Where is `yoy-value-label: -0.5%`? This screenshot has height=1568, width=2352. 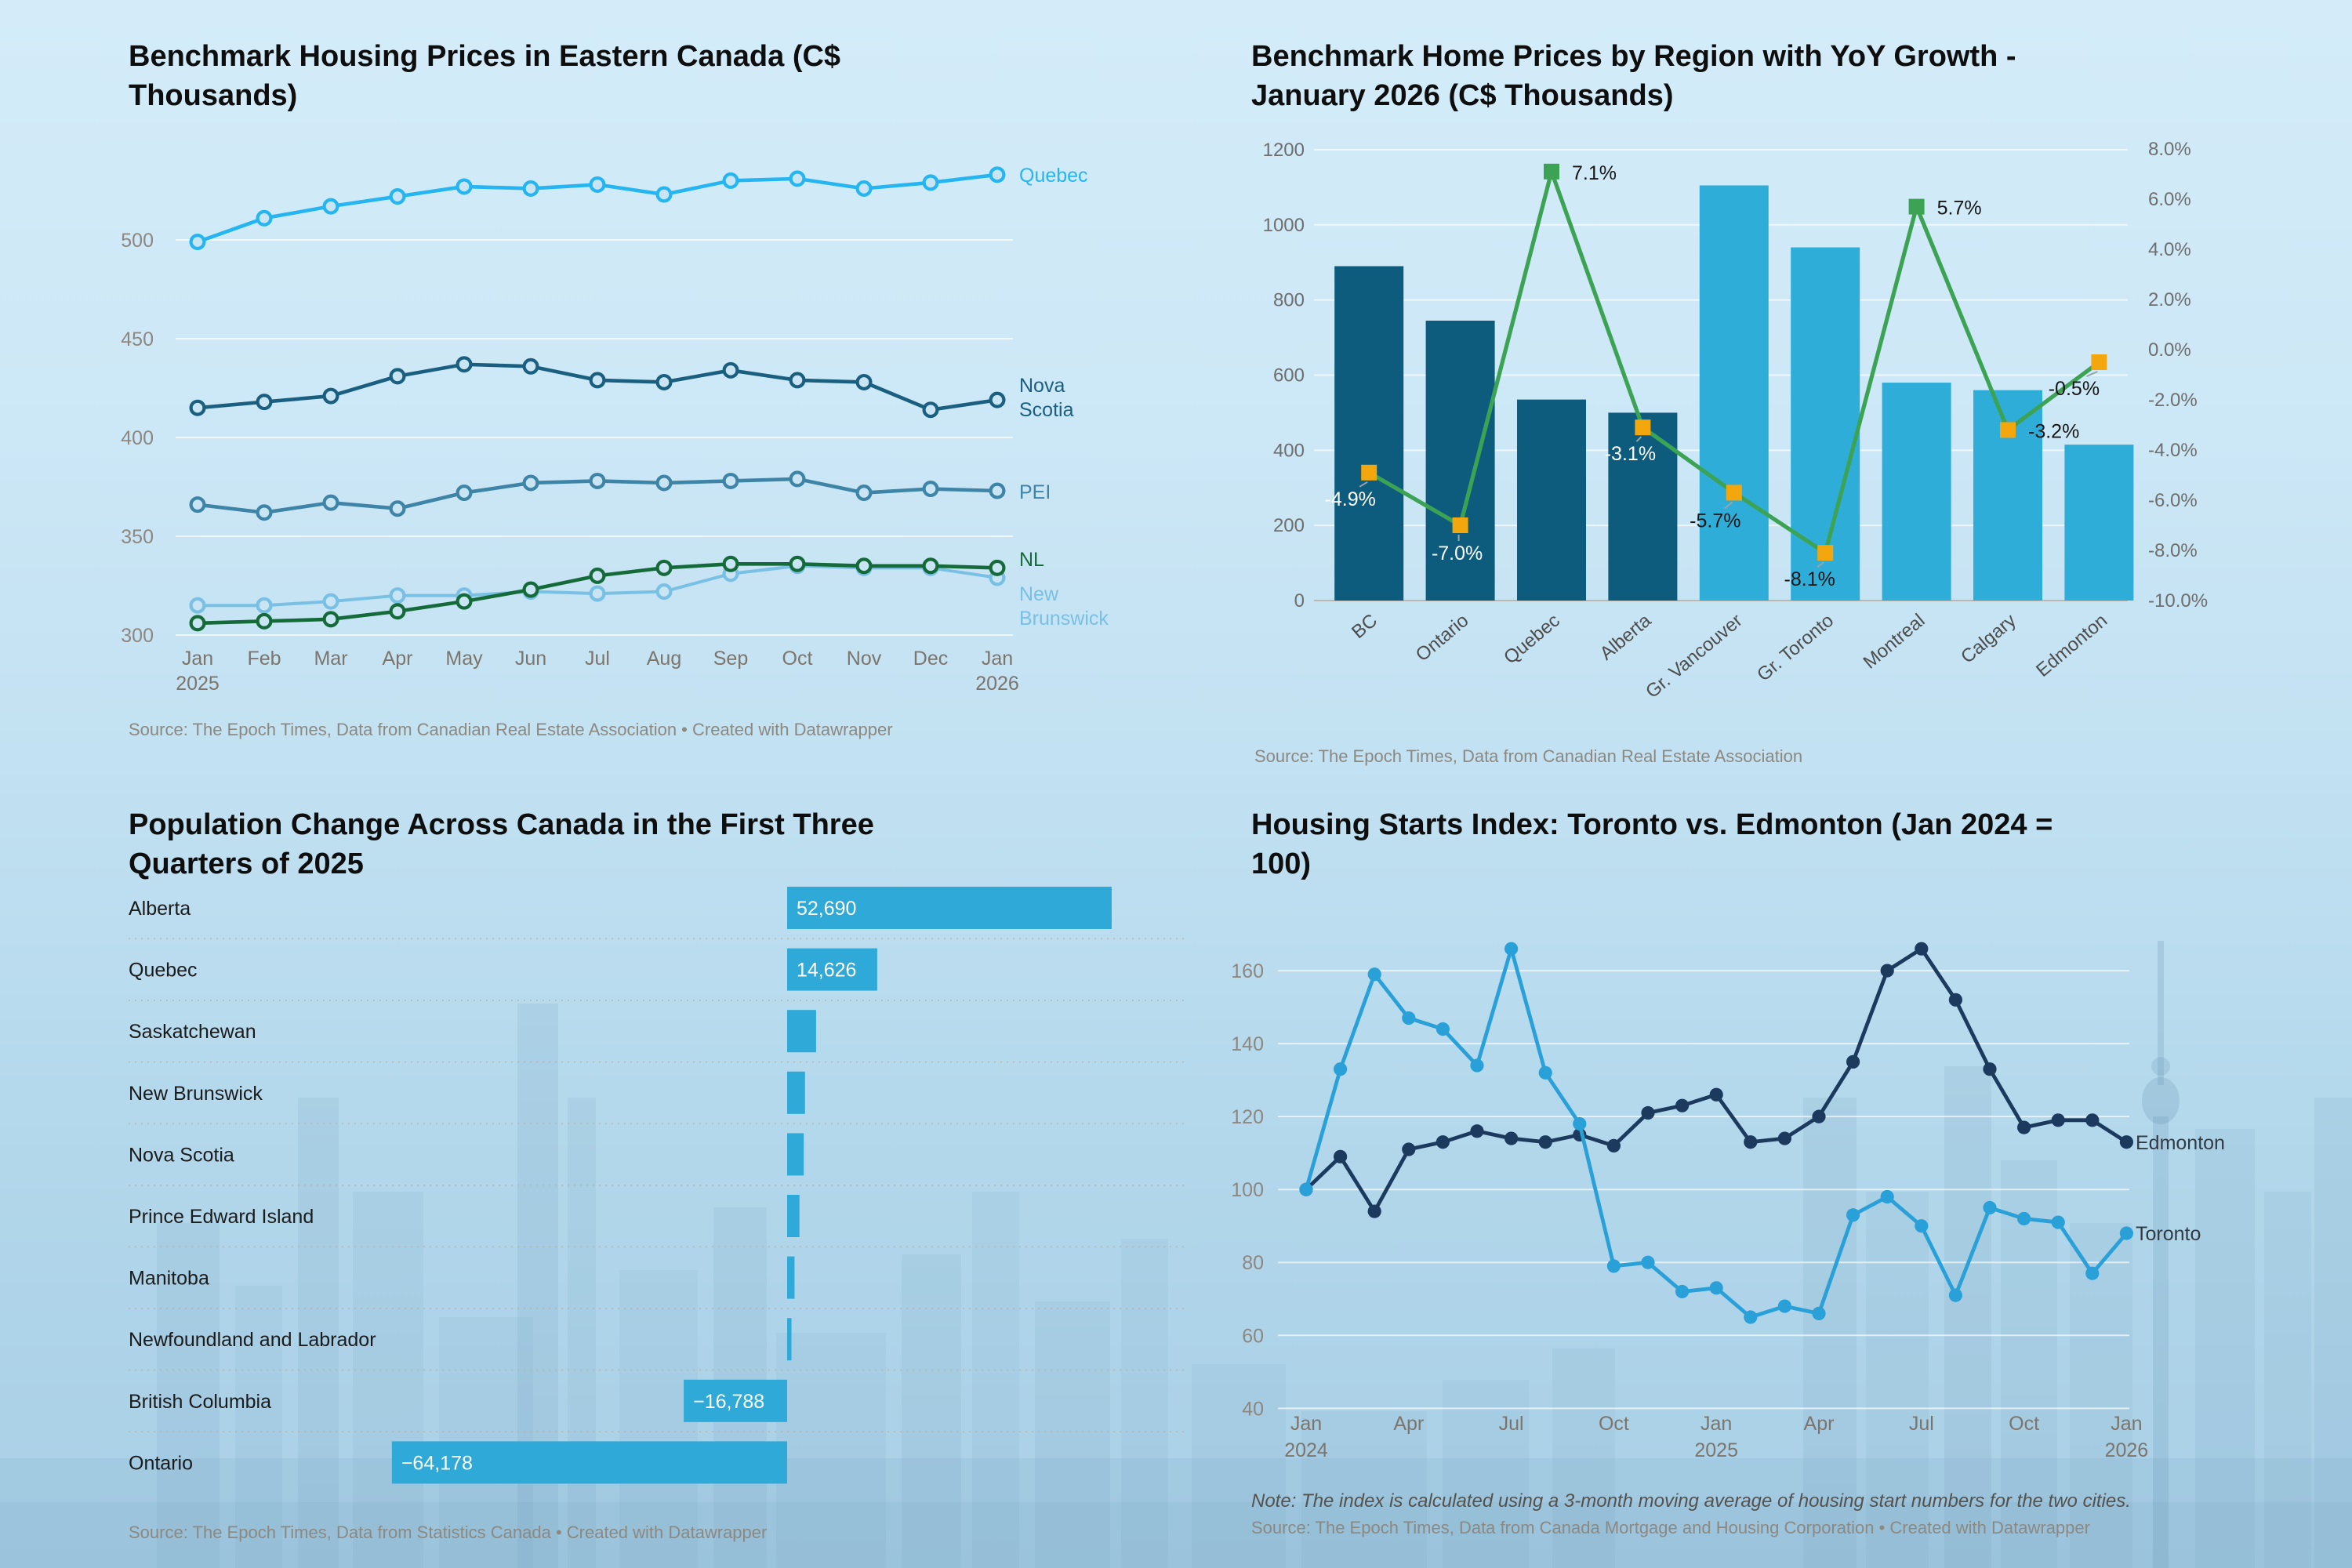
yoy-value-label: -0.5% is located at coordinates (2074, 389).